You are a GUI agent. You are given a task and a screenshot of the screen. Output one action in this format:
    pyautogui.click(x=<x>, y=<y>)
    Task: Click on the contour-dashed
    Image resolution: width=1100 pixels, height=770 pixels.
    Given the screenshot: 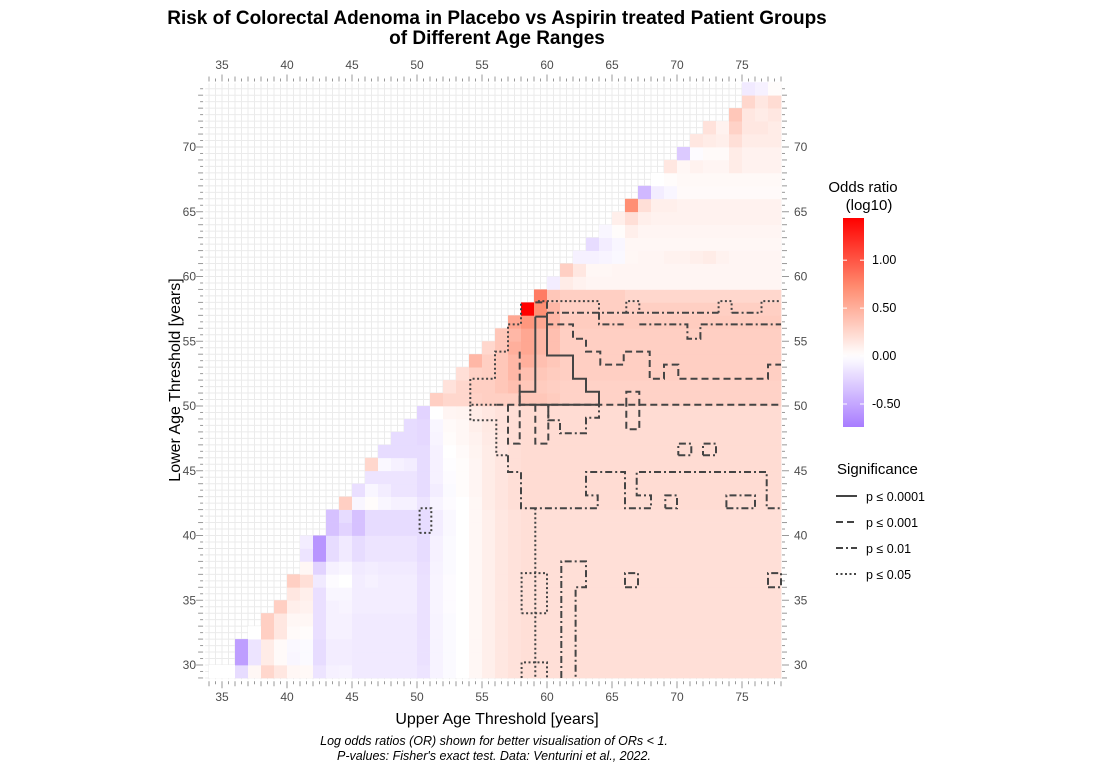 What is the action you would take?
    pyautogui.click(x=514, y=424)
    